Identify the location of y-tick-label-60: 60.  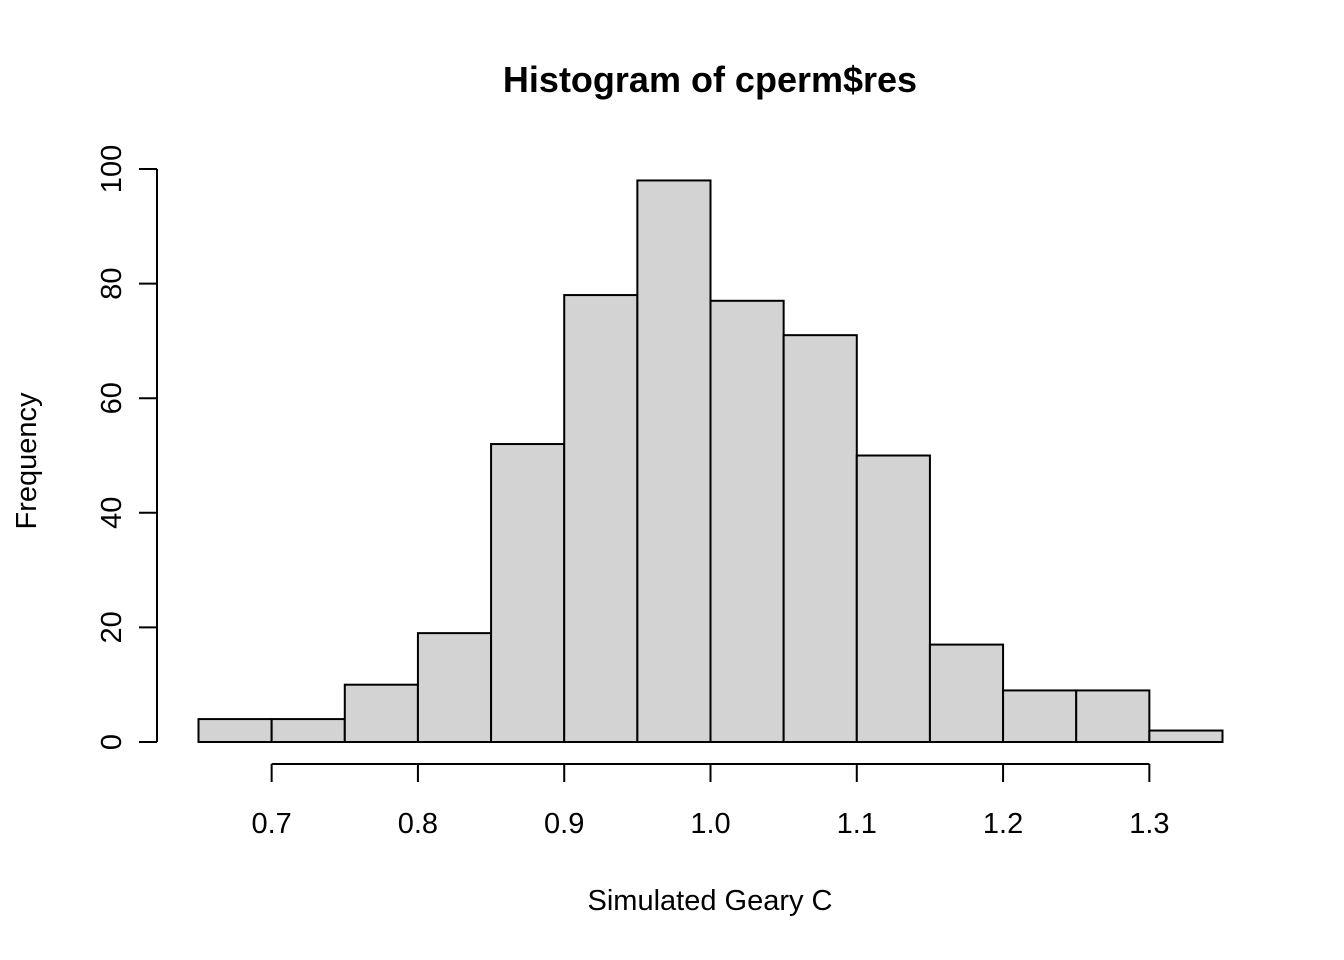
(112, 398).